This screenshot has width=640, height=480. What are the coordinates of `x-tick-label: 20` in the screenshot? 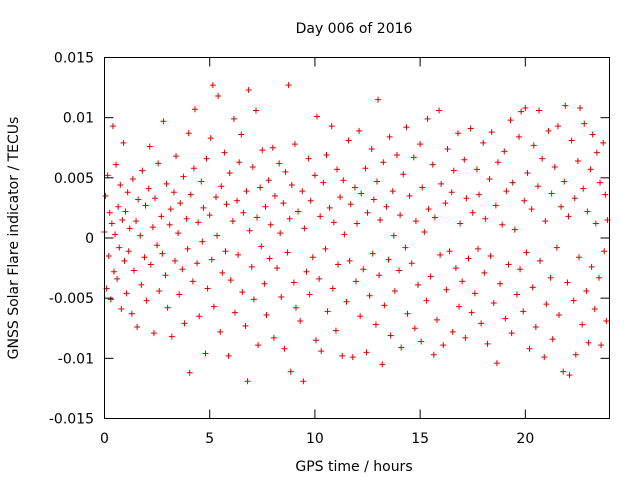 It's located at (525, 439).